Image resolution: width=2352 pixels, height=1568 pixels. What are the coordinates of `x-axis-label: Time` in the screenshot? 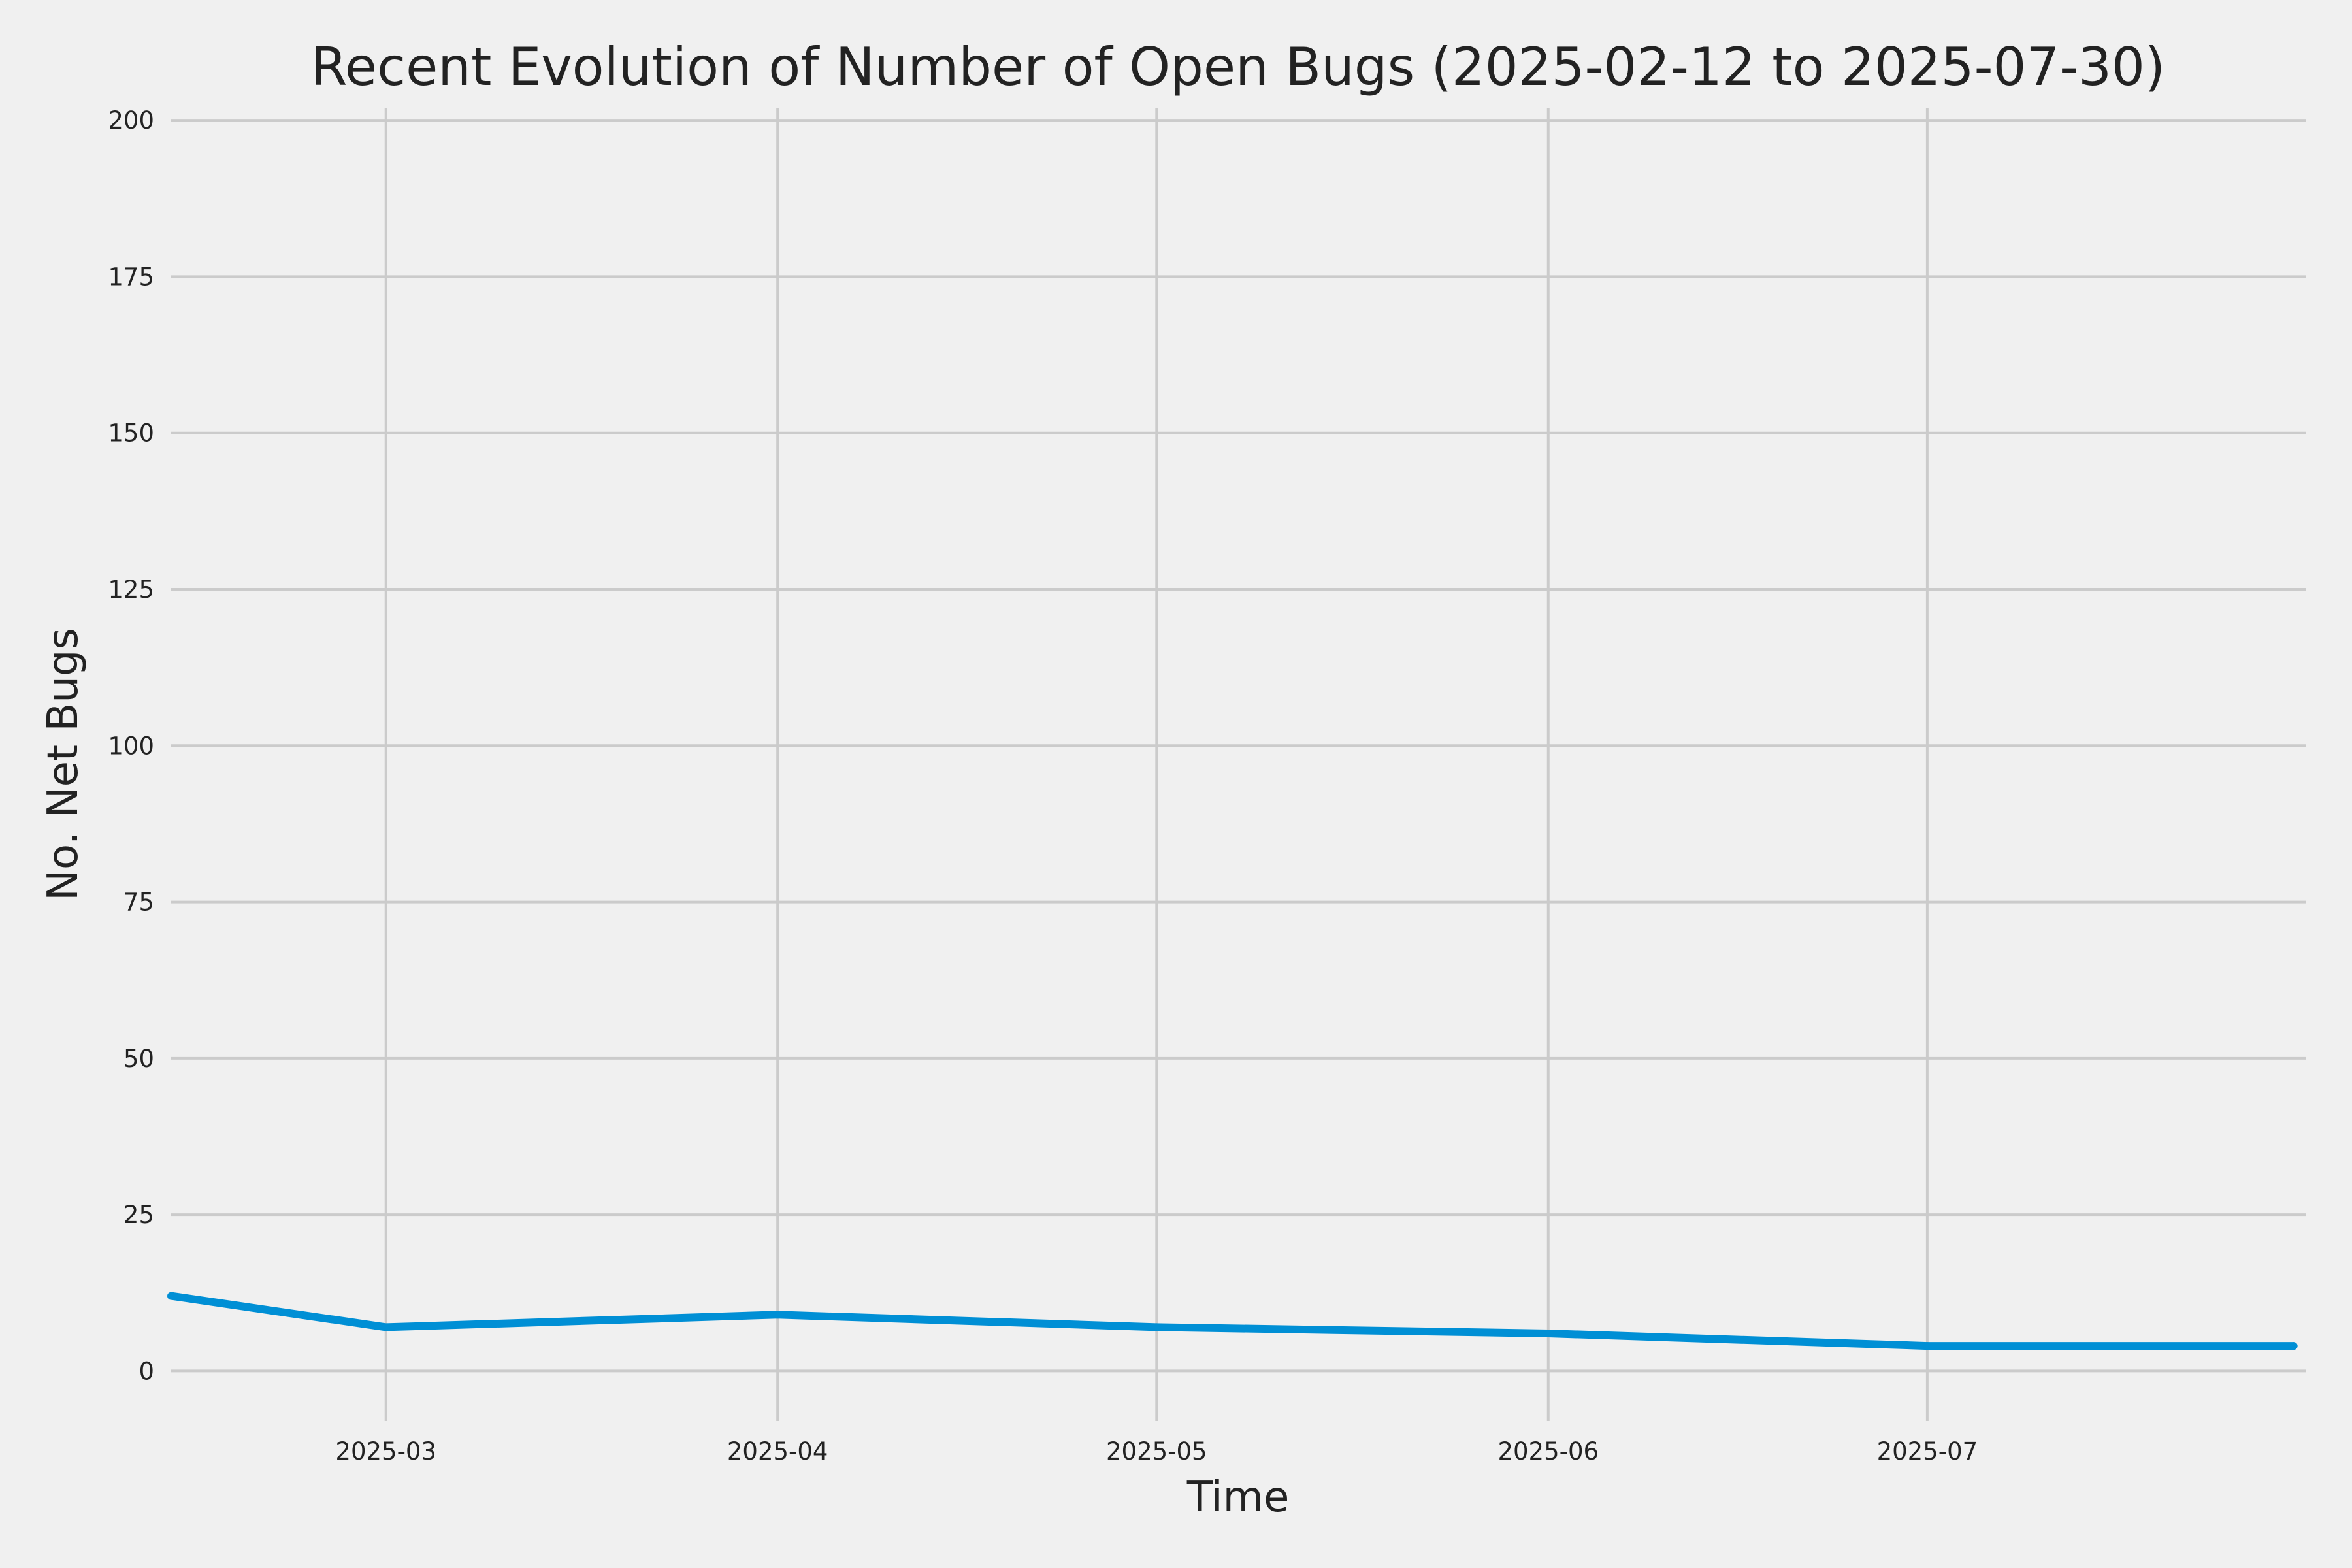 It's located at (1238, 1497).